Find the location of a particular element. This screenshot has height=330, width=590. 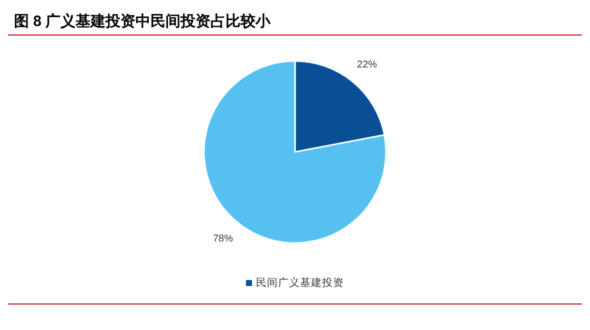

chart-title: 图 8 广义基建投资中民间投资占比较小 is located at coordinates (143, 21).